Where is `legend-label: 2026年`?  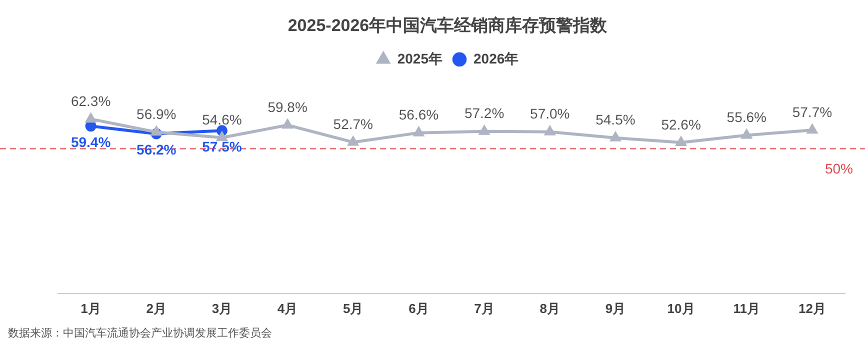
legend-label: 2026年 is located at coordinates (496, 58).